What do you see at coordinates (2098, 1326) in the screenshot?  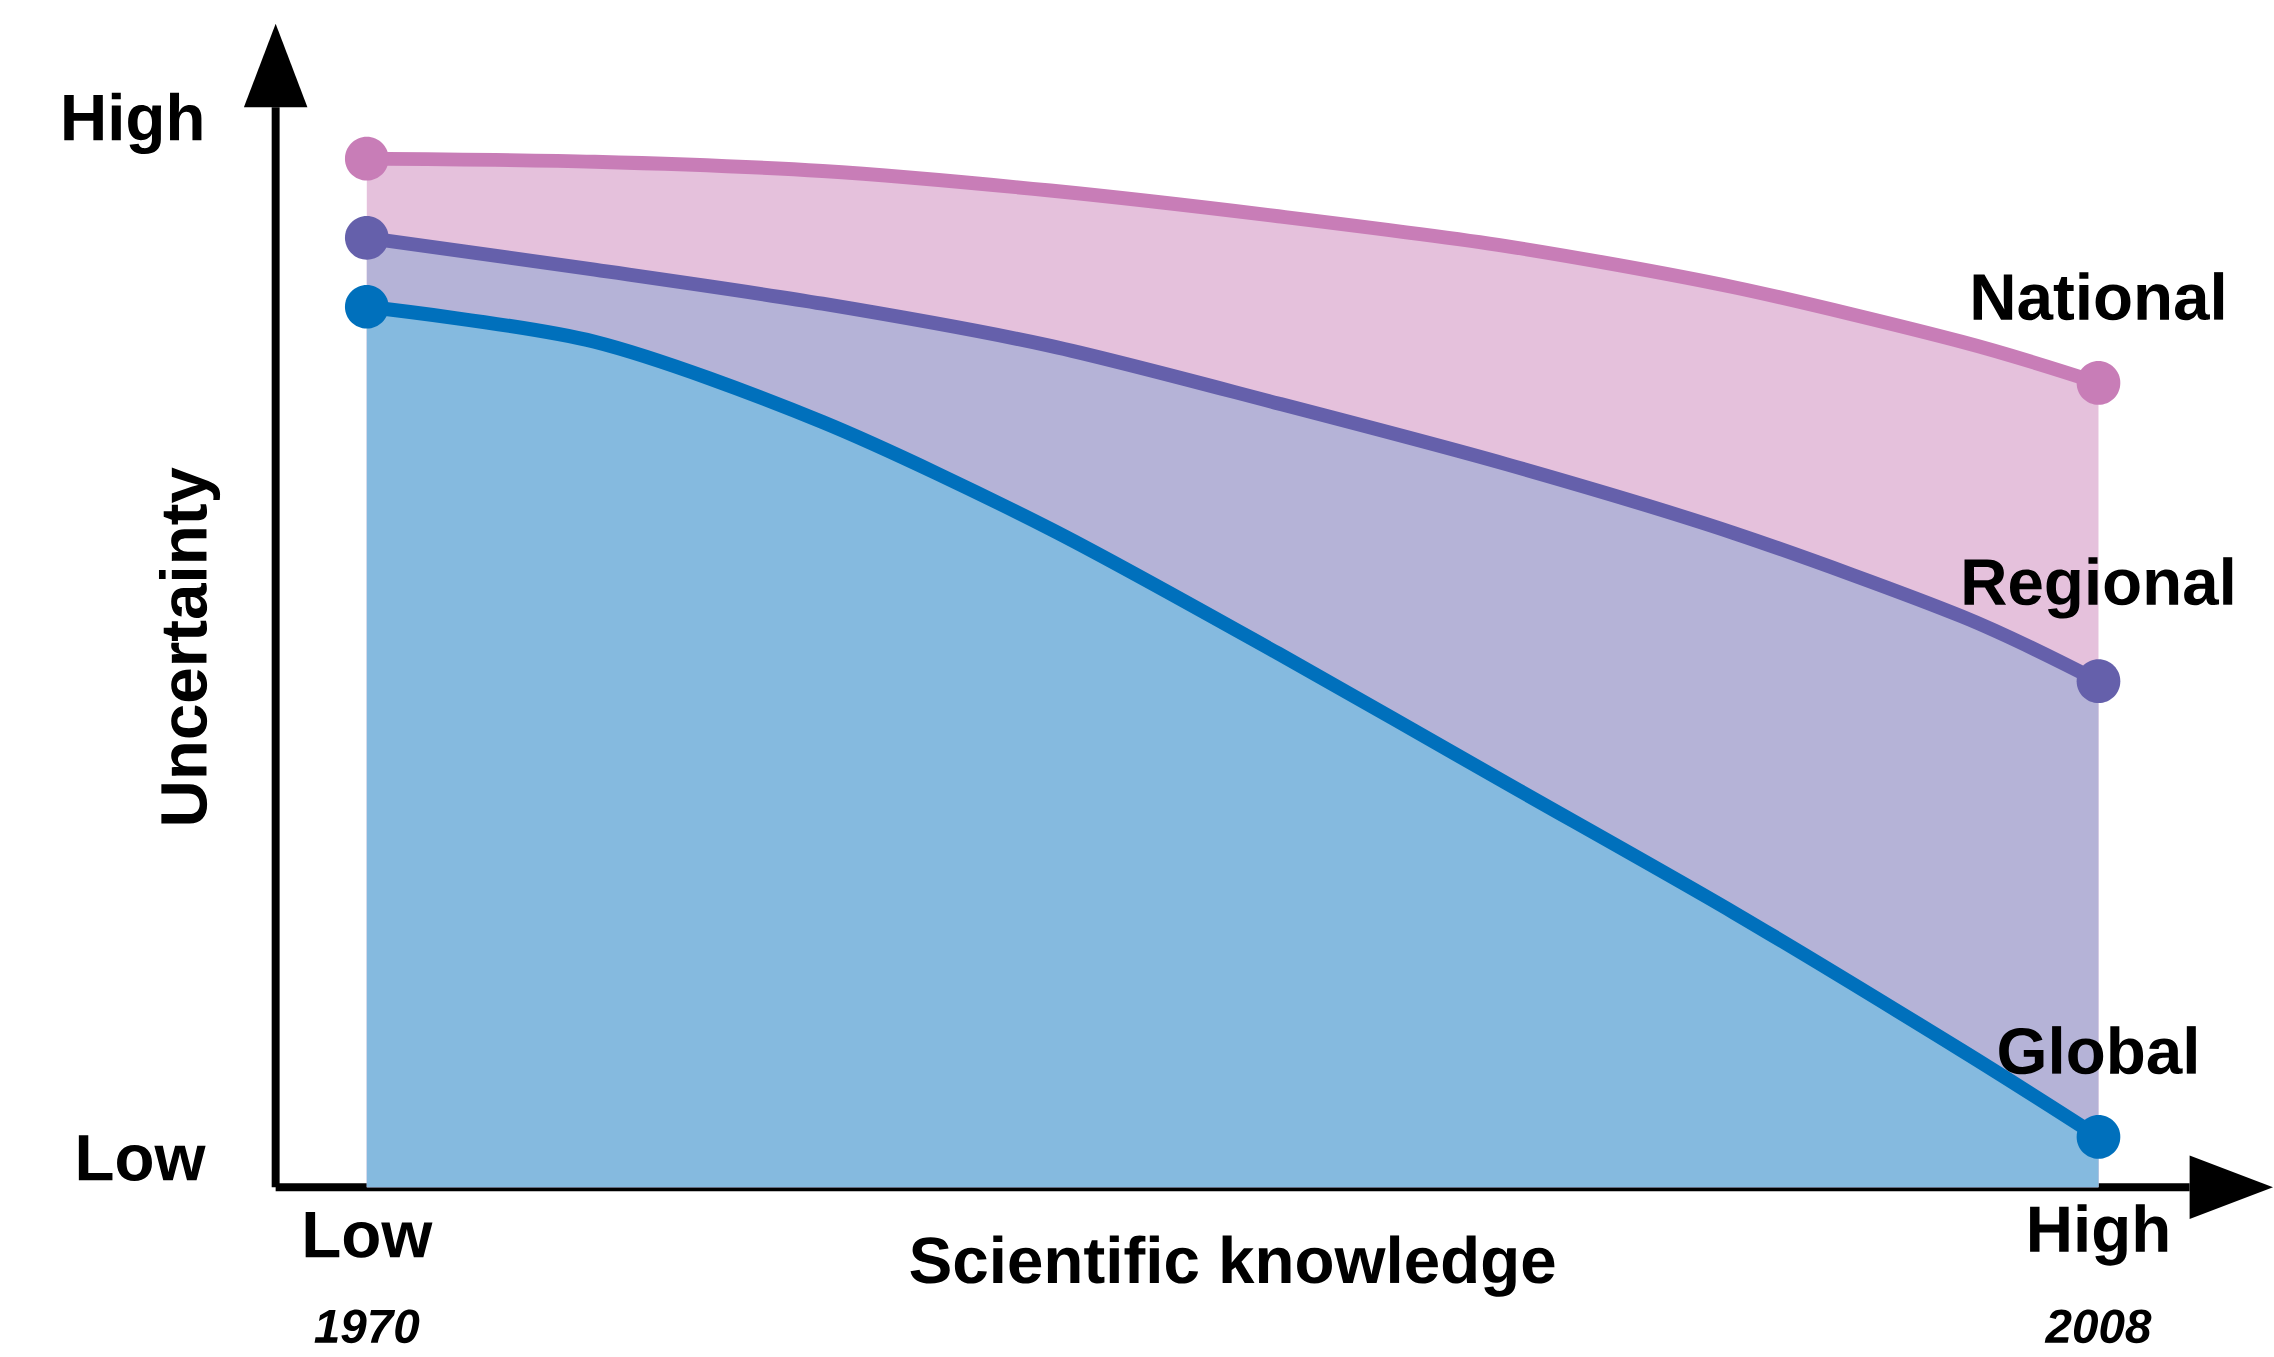 I see `x-tick-label: 2008` at bounding box center [2098, 1326].